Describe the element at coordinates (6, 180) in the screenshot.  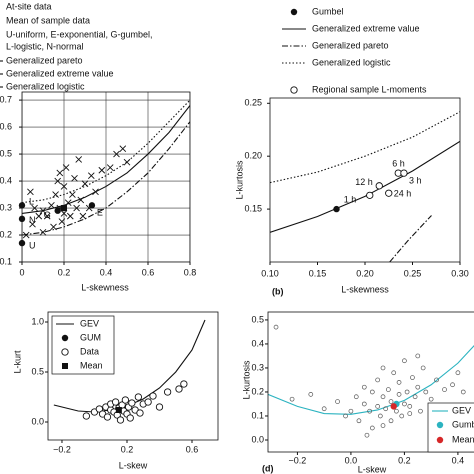
I see `y-tick-label: 0.4` at that location.